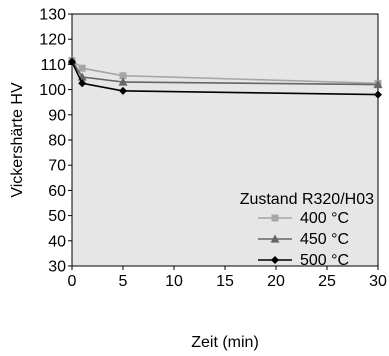 The image size is (389, 356). Describe the element at coordinates (53, 65) in the screenshot. I see `y-tick-label: 110` at that location.